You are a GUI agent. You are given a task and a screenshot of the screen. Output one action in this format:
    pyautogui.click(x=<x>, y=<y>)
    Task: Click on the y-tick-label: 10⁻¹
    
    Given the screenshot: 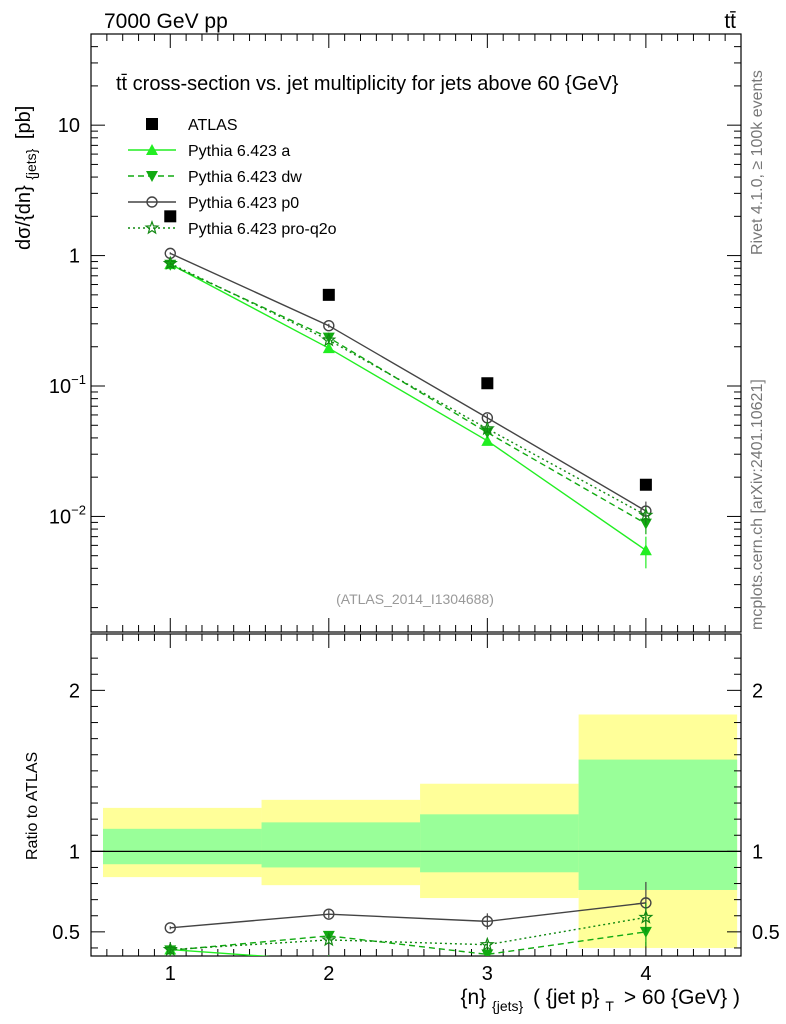 What is the action you would take?
    pyautogui.click(x=67, y=385)
    